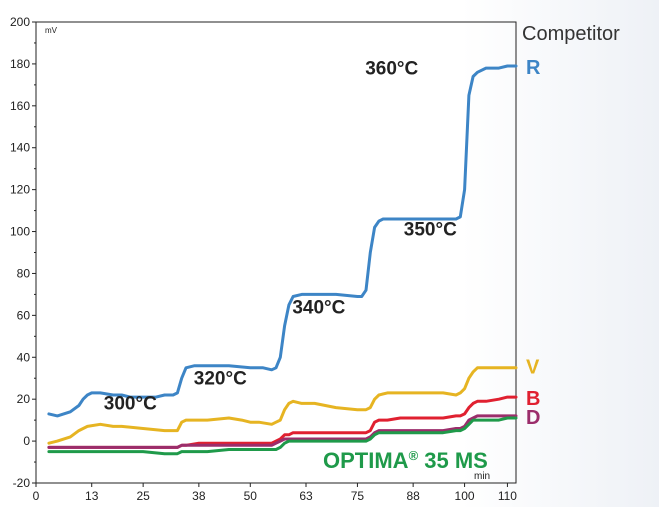 The image size is (659, 507). I want to click on temperature-annotation: 320°C, so click(220, 379).